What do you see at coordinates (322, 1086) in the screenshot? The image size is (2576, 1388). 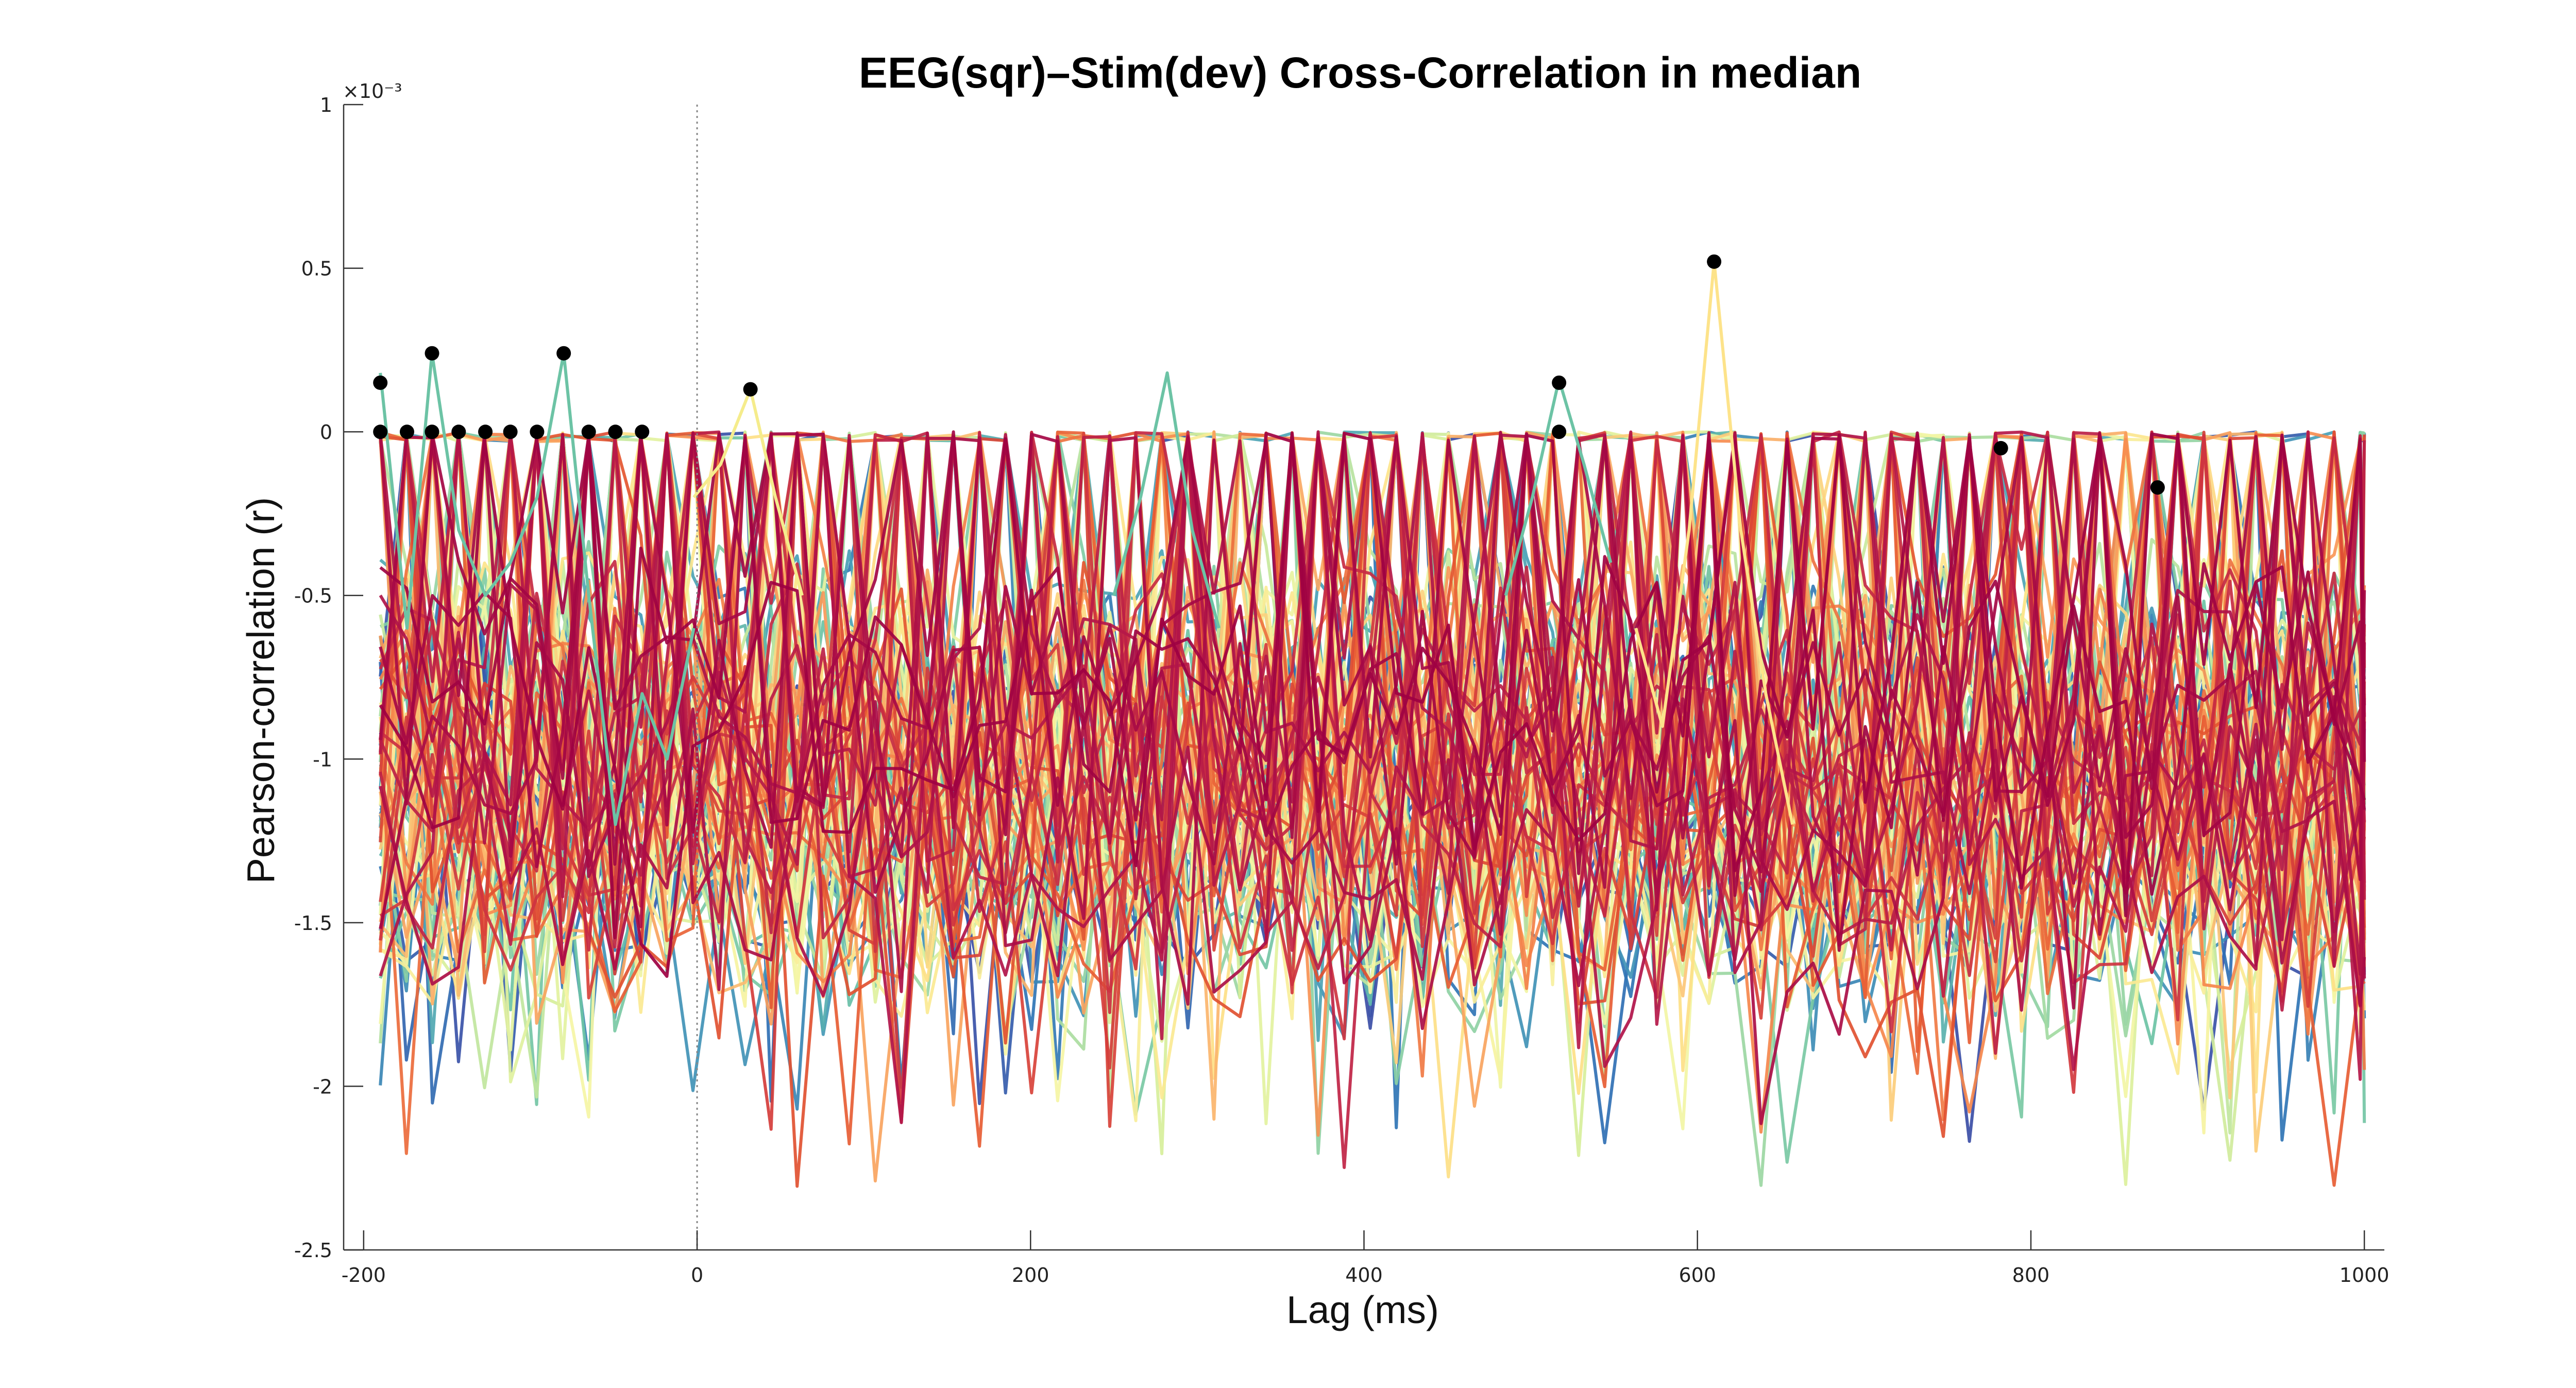 I see `y-tick-label: -2` at bounding box center [322, 1086].